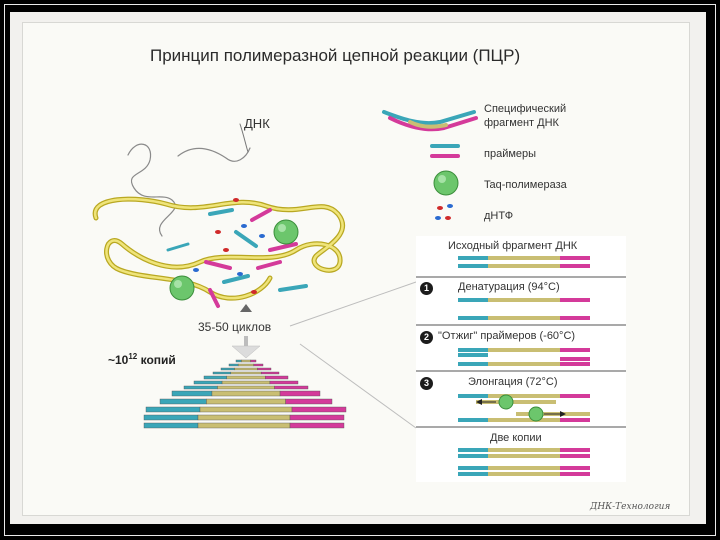 The height and width of the screenshot is (540, 720). I want to click on step-annealing: 2 "Отжиг" праймеров (-60°С), so click(521, 349).